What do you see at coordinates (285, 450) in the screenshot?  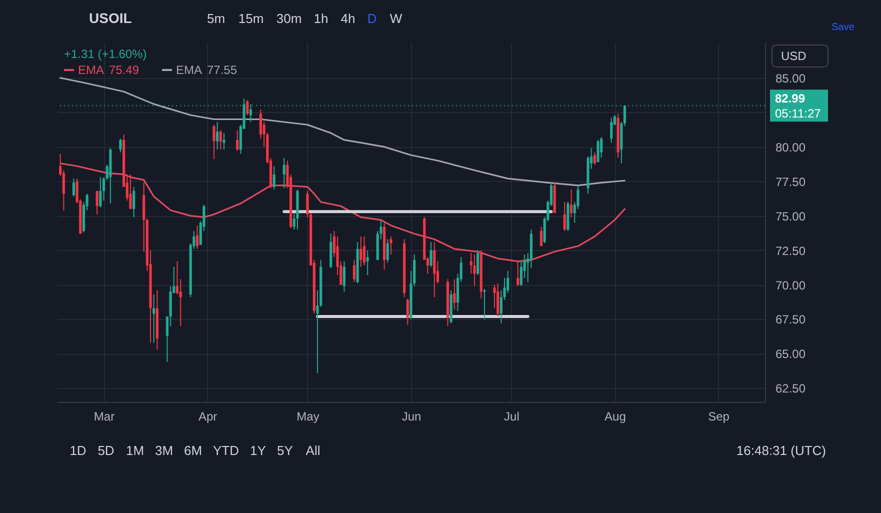 I see `text: 5Y` at bounding box center [285, 450].